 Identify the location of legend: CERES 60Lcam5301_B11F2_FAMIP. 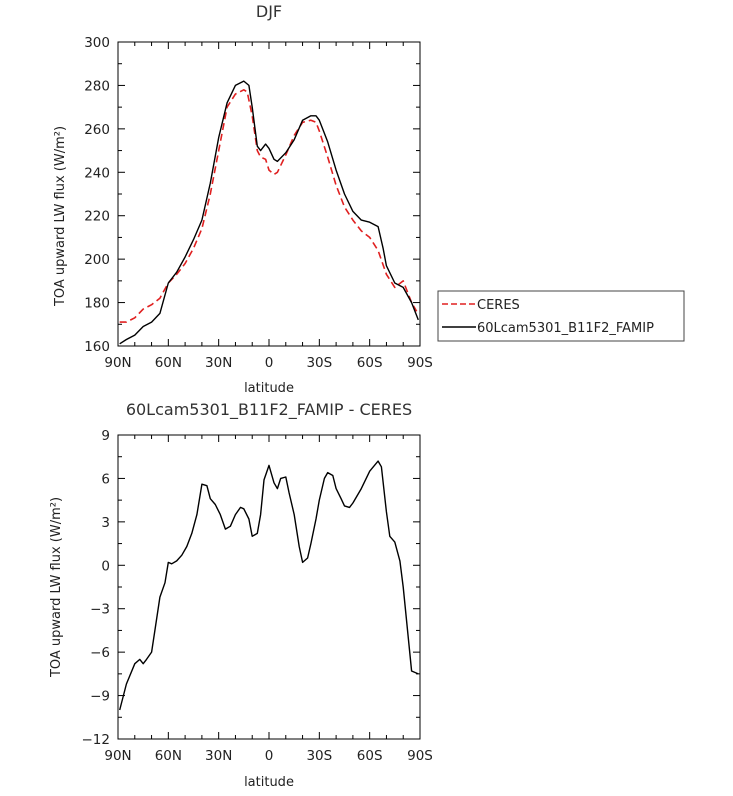
(561, 316).